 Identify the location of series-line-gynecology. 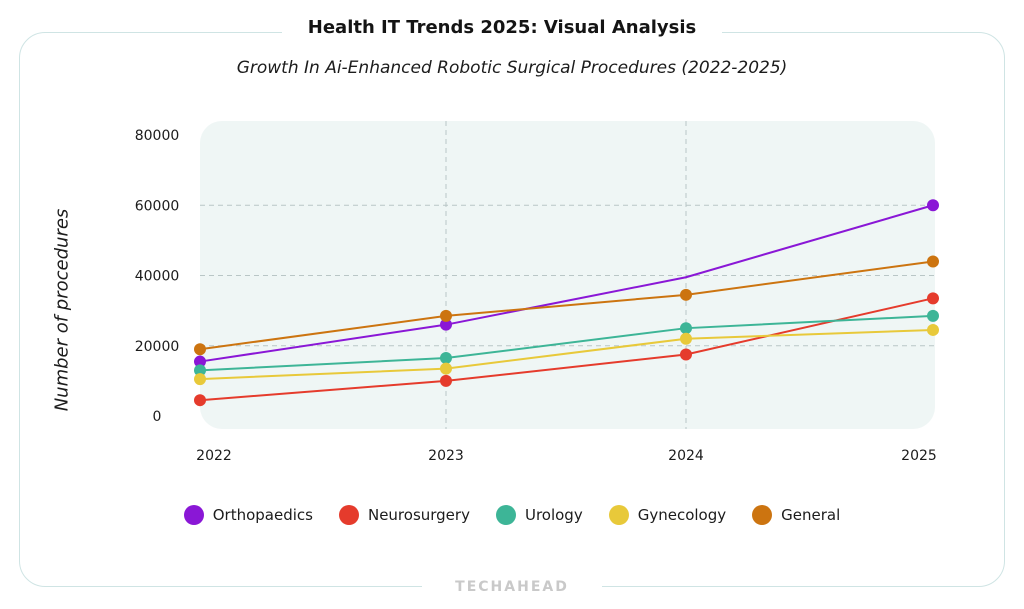
(566, 354).